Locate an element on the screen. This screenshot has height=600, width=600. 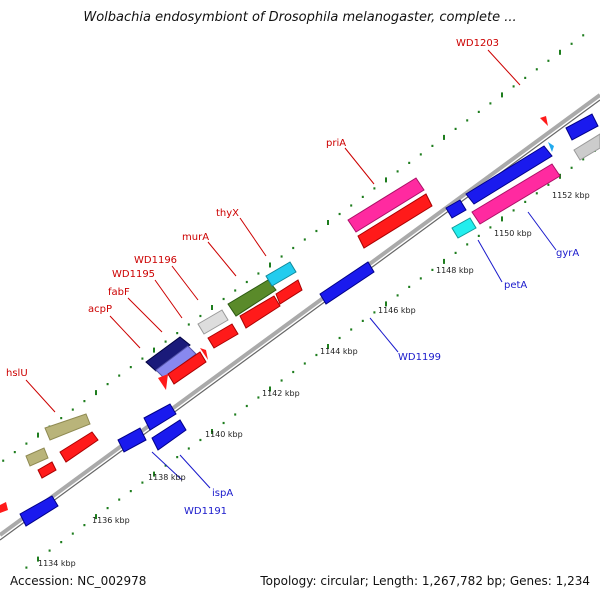
scale-label-1144: 1144 kbp is located at coordinates (339, 351).